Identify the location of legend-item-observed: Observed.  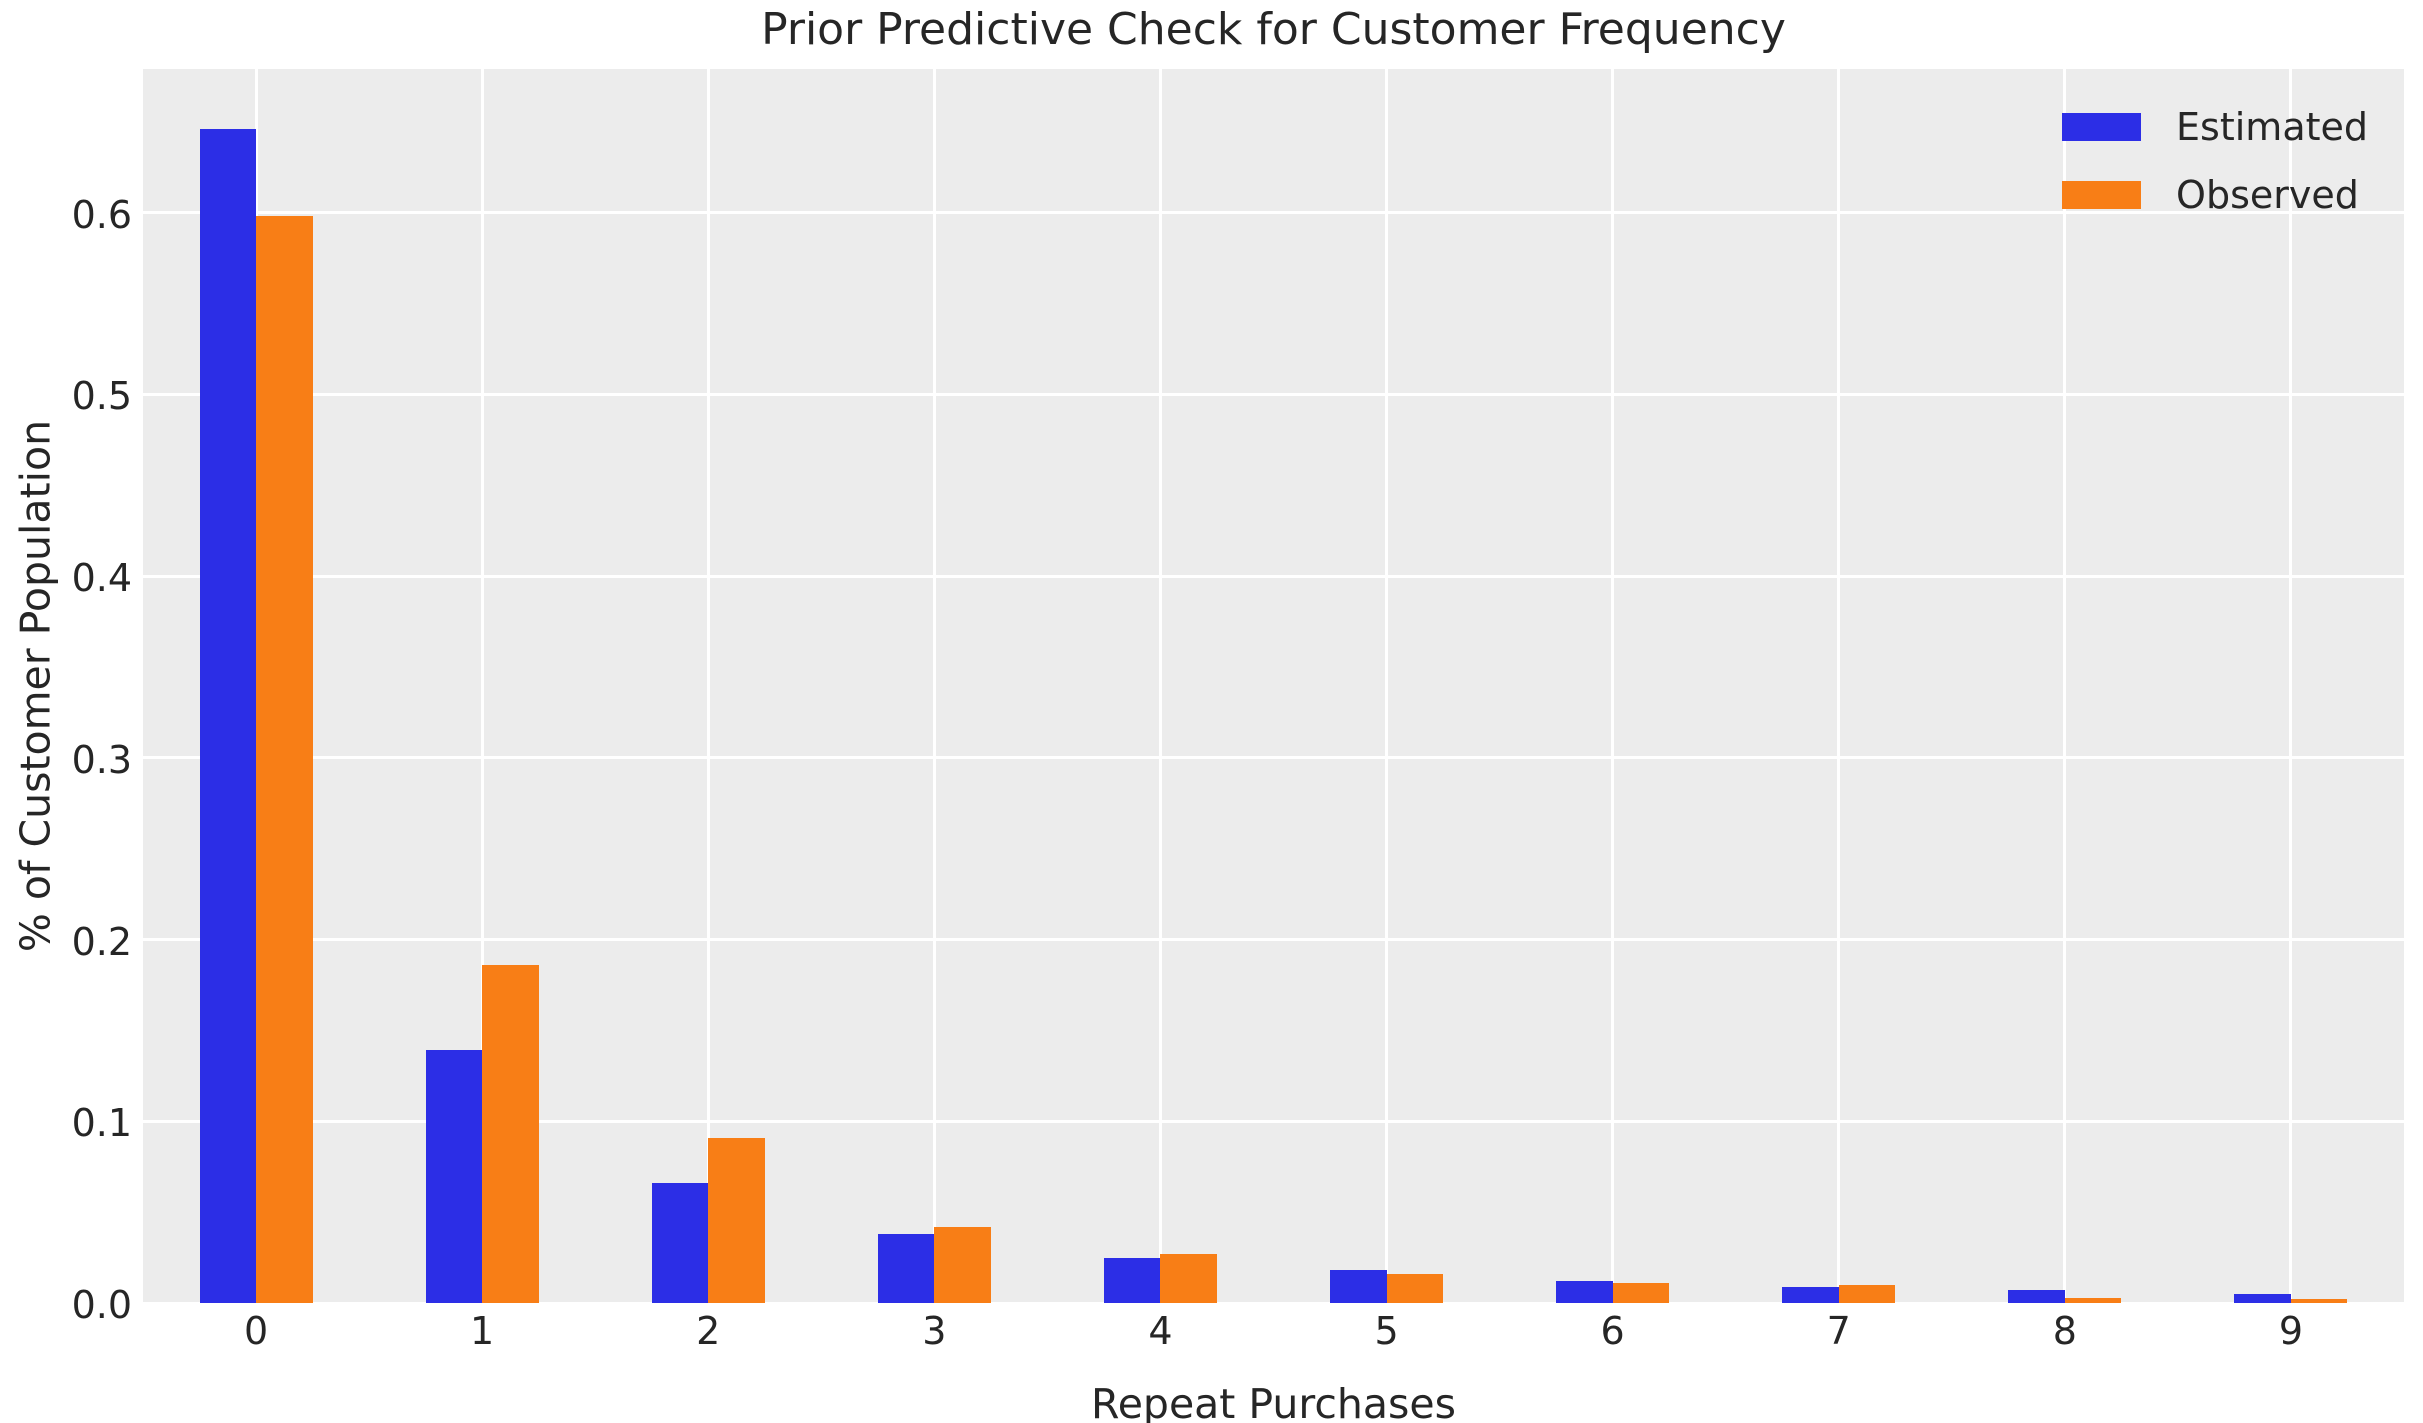
(2210, 195).